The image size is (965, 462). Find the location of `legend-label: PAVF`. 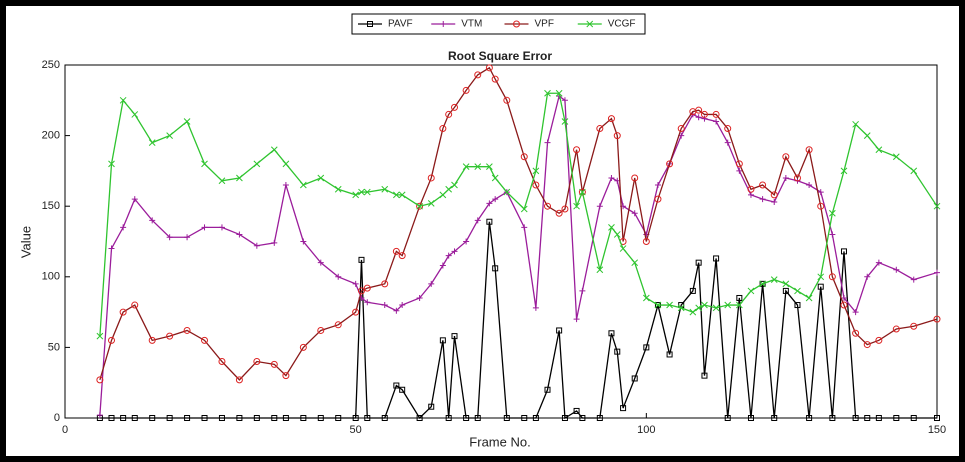

legend-label: PAVF is located at coordinates (400, 24).